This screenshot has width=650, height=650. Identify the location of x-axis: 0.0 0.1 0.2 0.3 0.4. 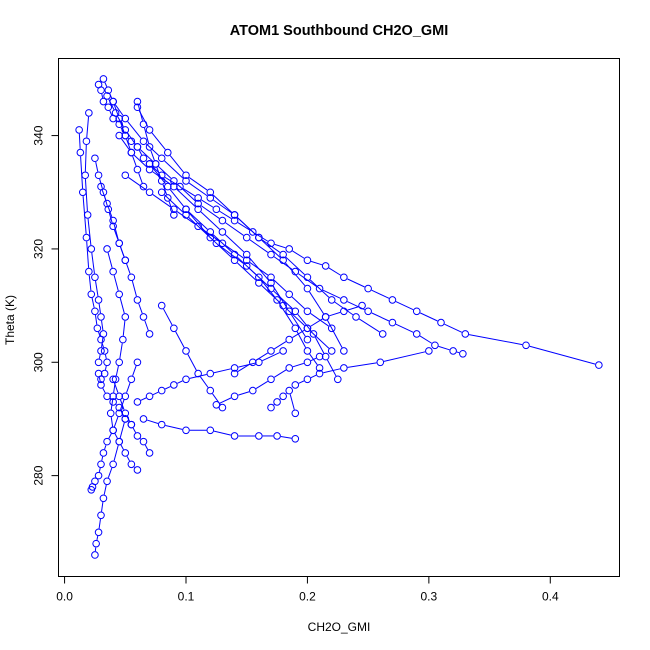
(307, 590).